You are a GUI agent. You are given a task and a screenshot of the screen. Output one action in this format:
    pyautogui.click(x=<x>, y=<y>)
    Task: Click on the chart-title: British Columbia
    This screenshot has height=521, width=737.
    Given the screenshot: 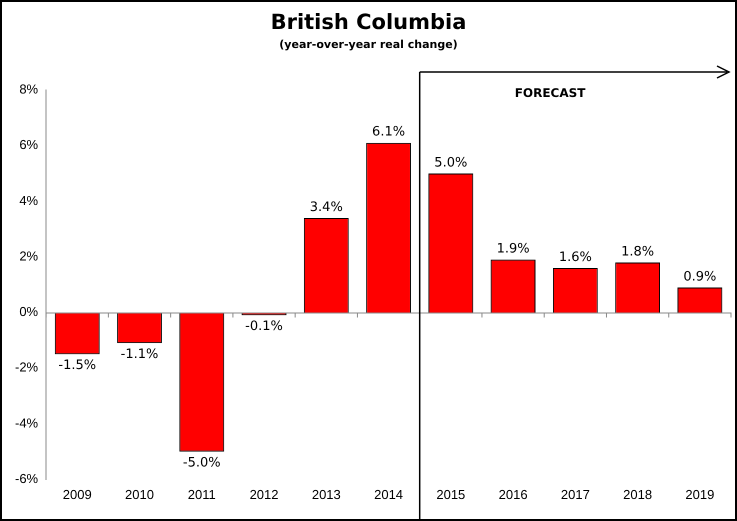 What is the action you would take?
    pyautogui.click(x=369, y=22)
    